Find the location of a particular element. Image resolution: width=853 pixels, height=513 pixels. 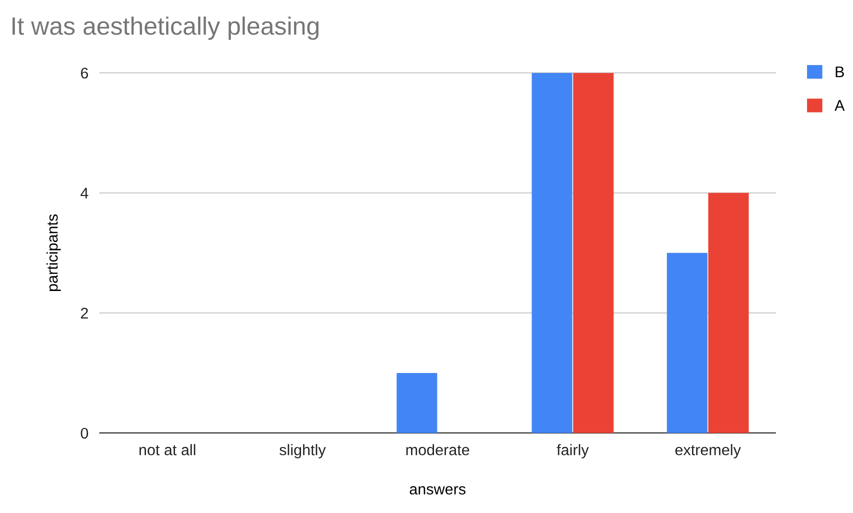

x-tick-label: fairly is located at coordinates (572, 451).